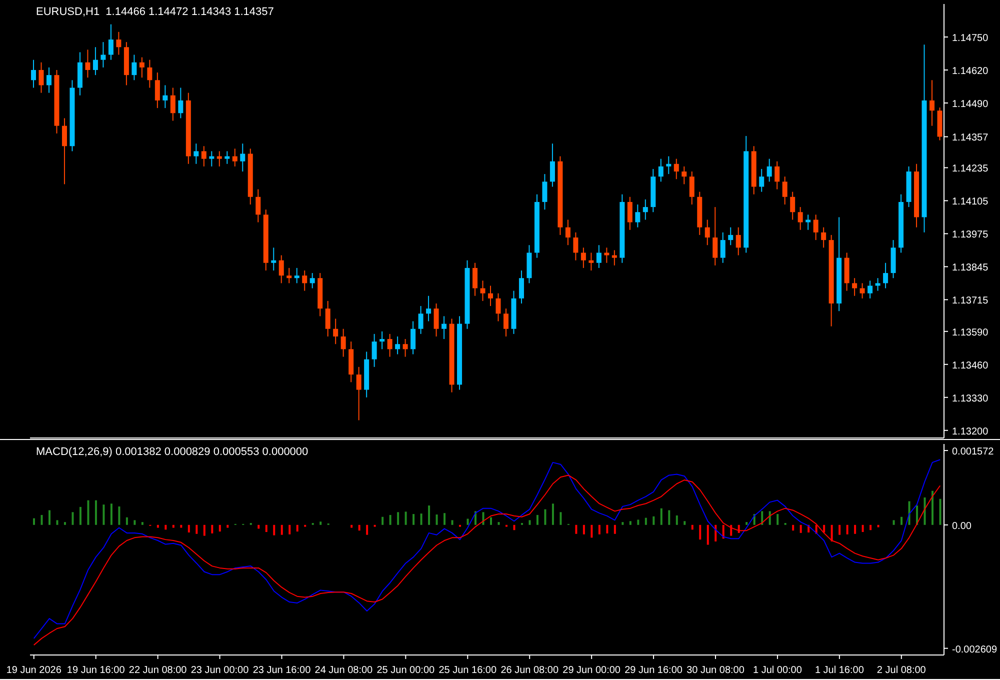  I want to click on y-tick-label: 1.14105, so click(970, 202).